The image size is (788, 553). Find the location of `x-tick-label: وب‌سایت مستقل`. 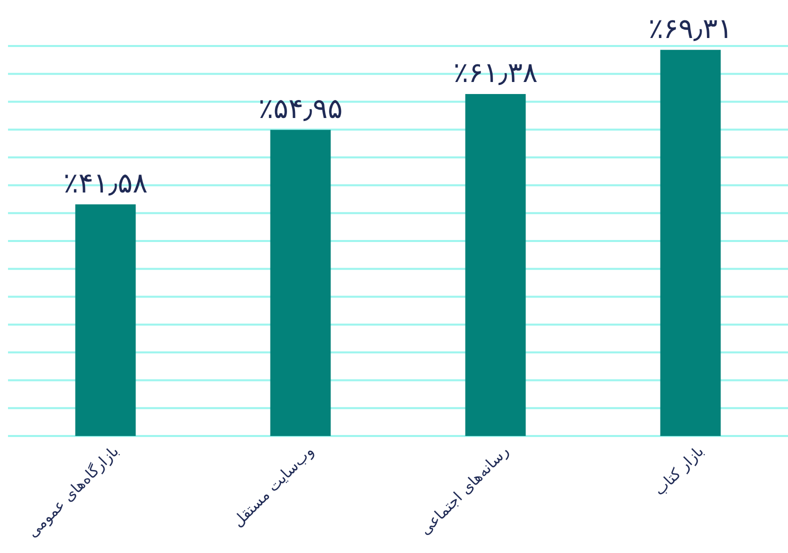

x-tick-label: وب‌سایت مستقل is located at coordinates (273, 486).